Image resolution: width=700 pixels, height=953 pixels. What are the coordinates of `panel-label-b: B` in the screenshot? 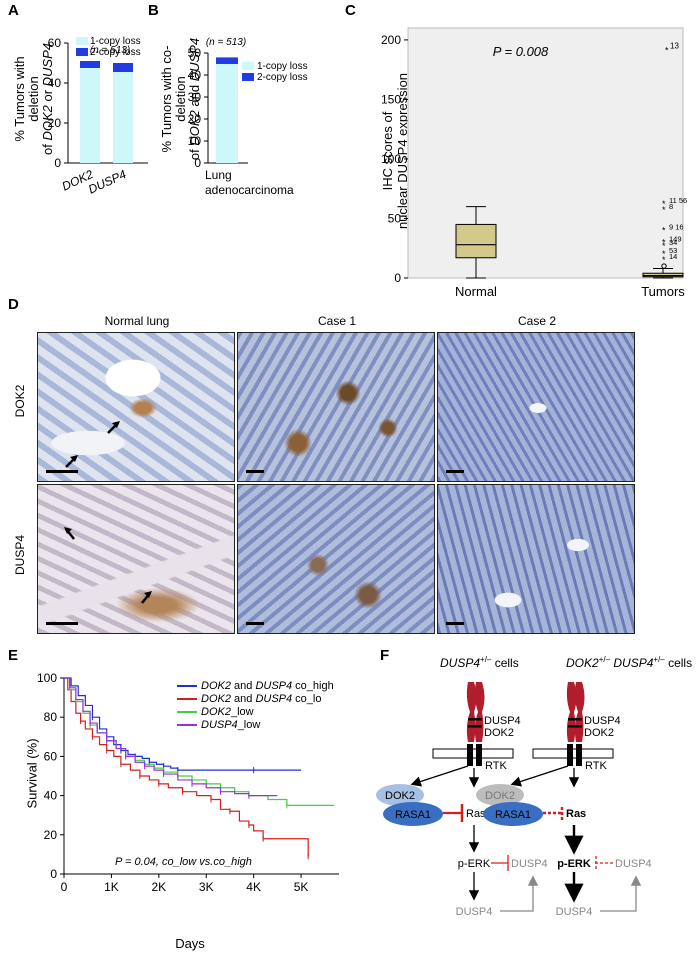 It's located at (153, 10).